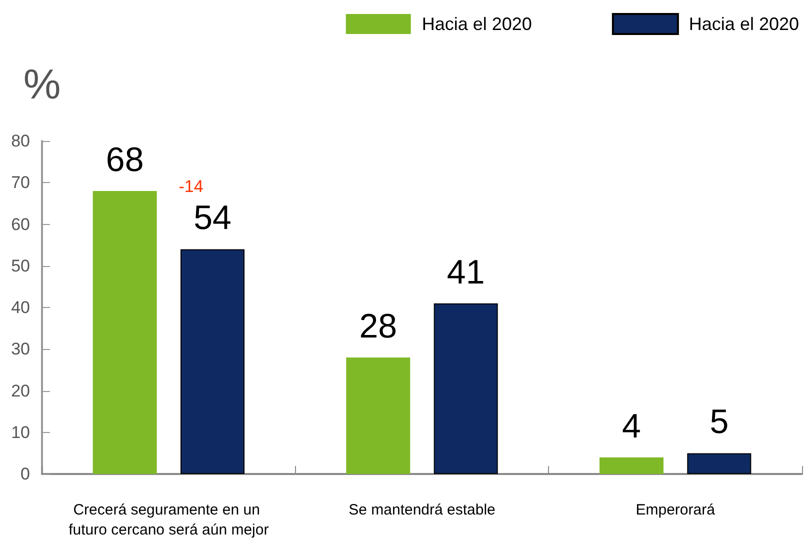 This screenshot has width=804, height=540. I want to click on y-tick-label: 80, so click(20, 141).